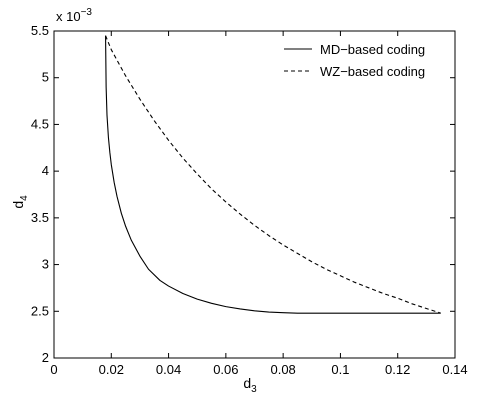 Image resolution: width=491 pixels, height=401 pixels. What do you see at coordinates (372, 49) in the screenshot?
I see `legend-label-md: MD−based coding` at bounding box center [372, 49].